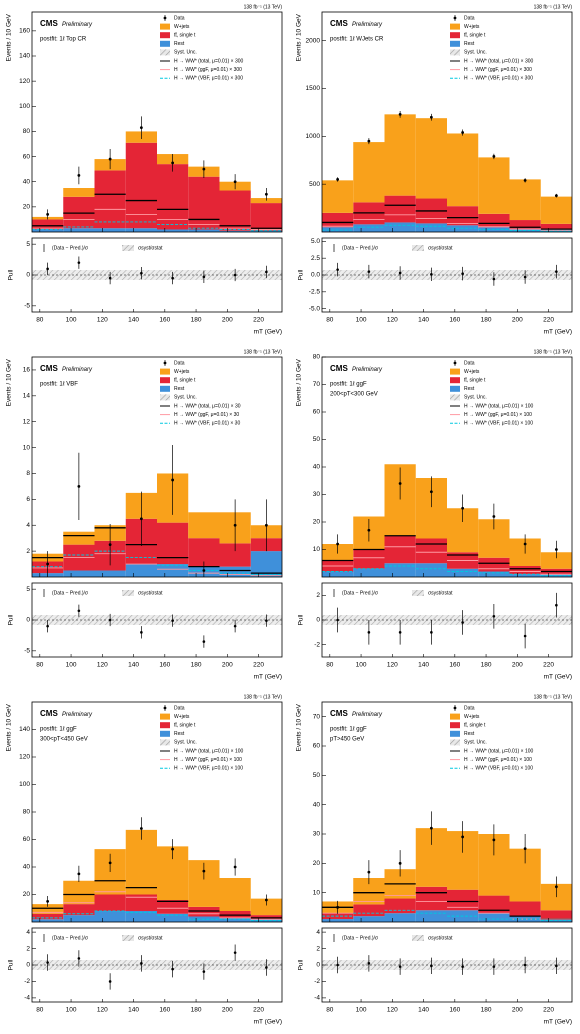 This screenshot has width=580, height=1034. I want to click on y-tick-label: 80, so click(27, 812).